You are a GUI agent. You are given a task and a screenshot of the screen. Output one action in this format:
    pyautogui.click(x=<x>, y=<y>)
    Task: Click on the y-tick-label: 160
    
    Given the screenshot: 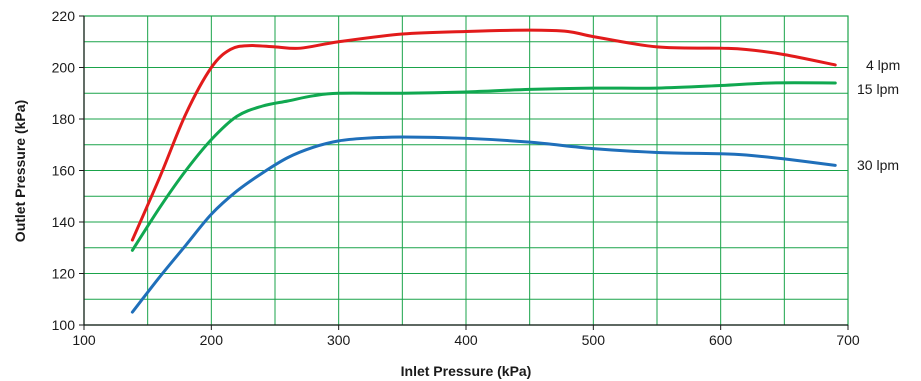 What is the action you would take?
    pyautogui.click(x=64, y=171)
    